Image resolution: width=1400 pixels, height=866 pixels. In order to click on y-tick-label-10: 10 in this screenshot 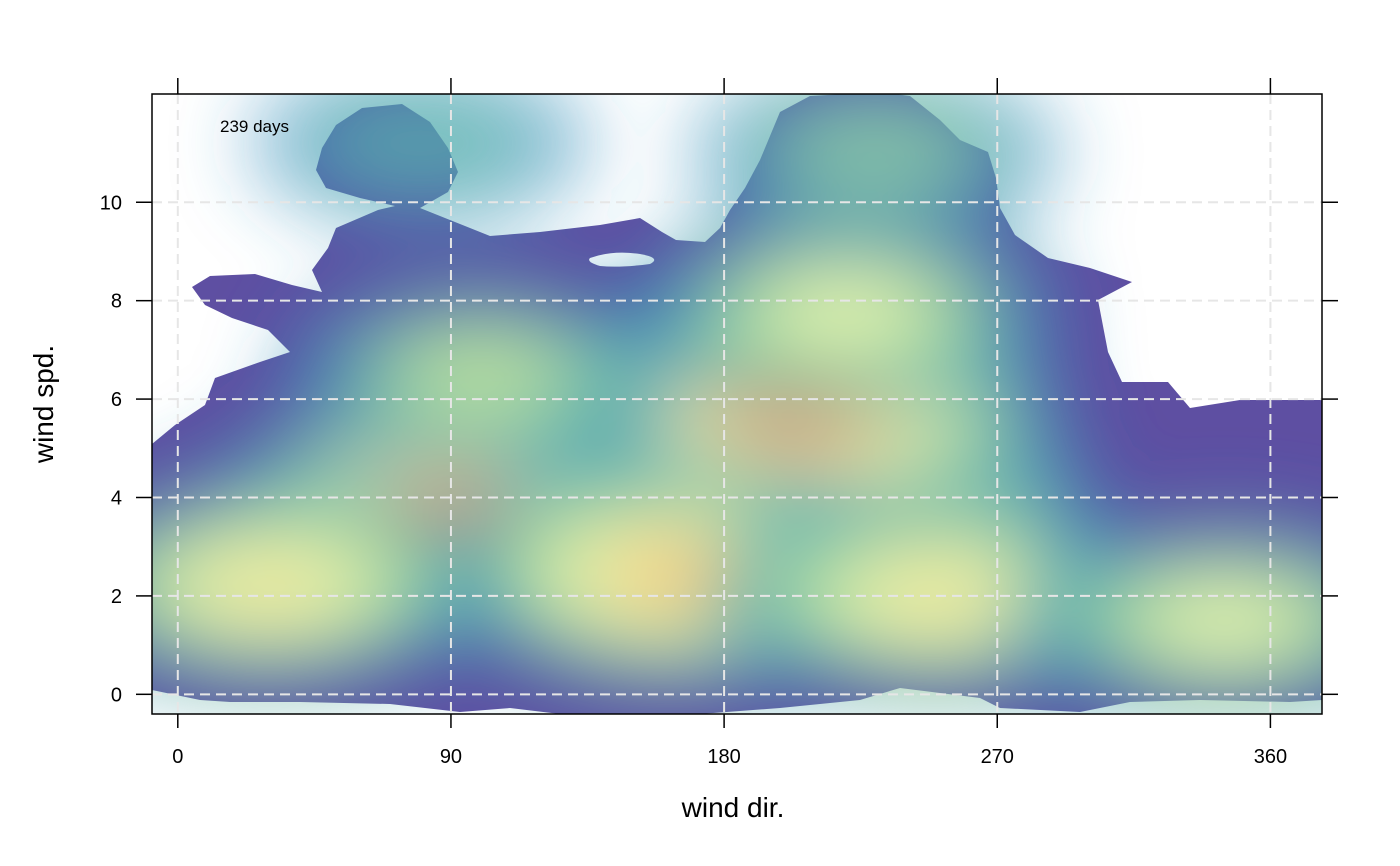, I will do `click(111, 203)`.